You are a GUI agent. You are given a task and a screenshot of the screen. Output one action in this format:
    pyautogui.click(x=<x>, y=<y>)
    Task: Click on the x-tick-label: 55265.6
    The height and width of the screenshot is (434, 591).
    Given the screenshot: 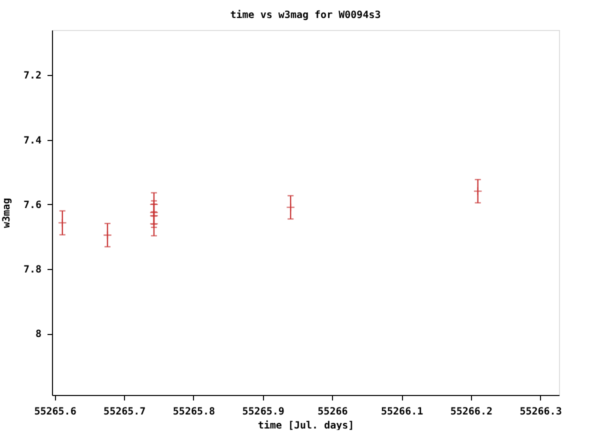 What is the action you would take?
    pyautogui.click(x=55, y=412)
    